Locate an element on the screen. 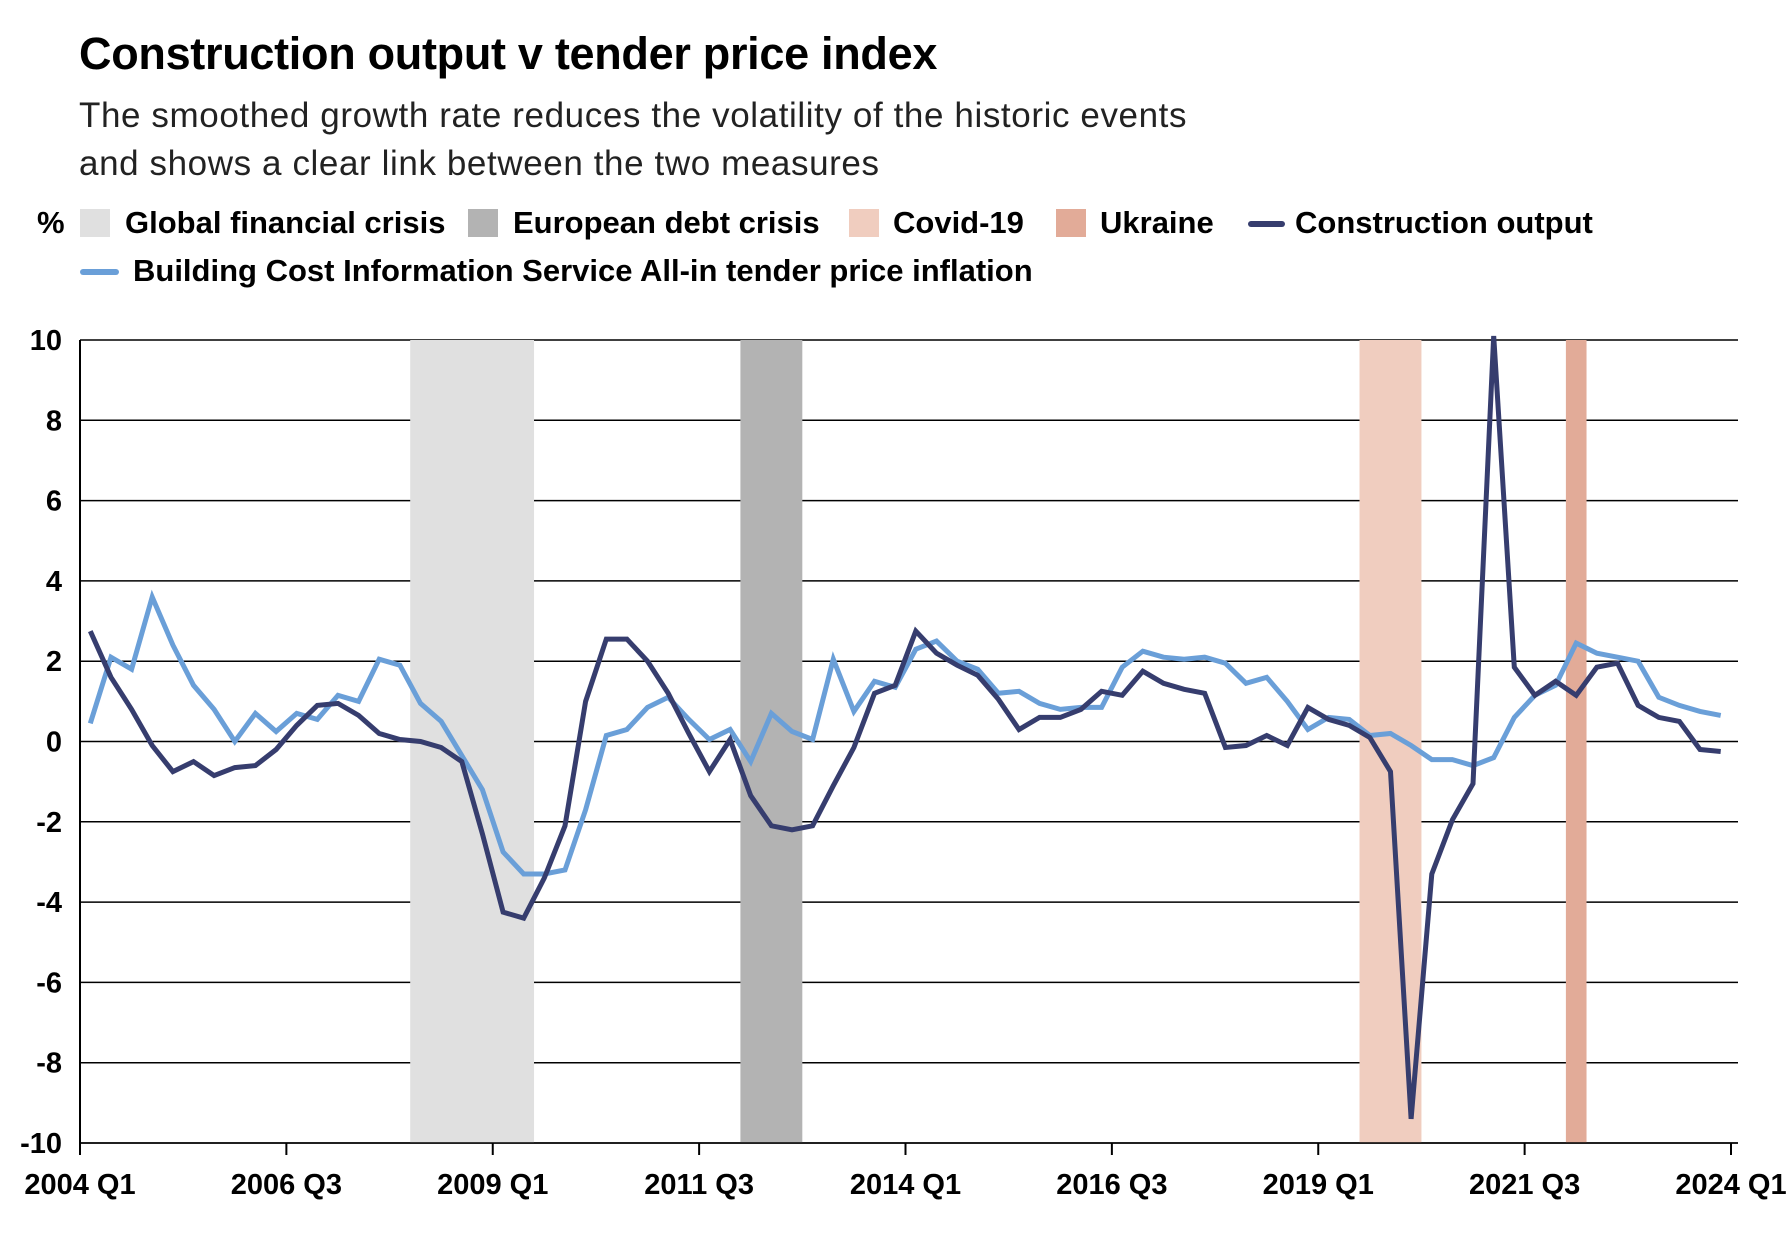  x-tick-label: 2011 Q3 is located at coordinates (699, 1185).